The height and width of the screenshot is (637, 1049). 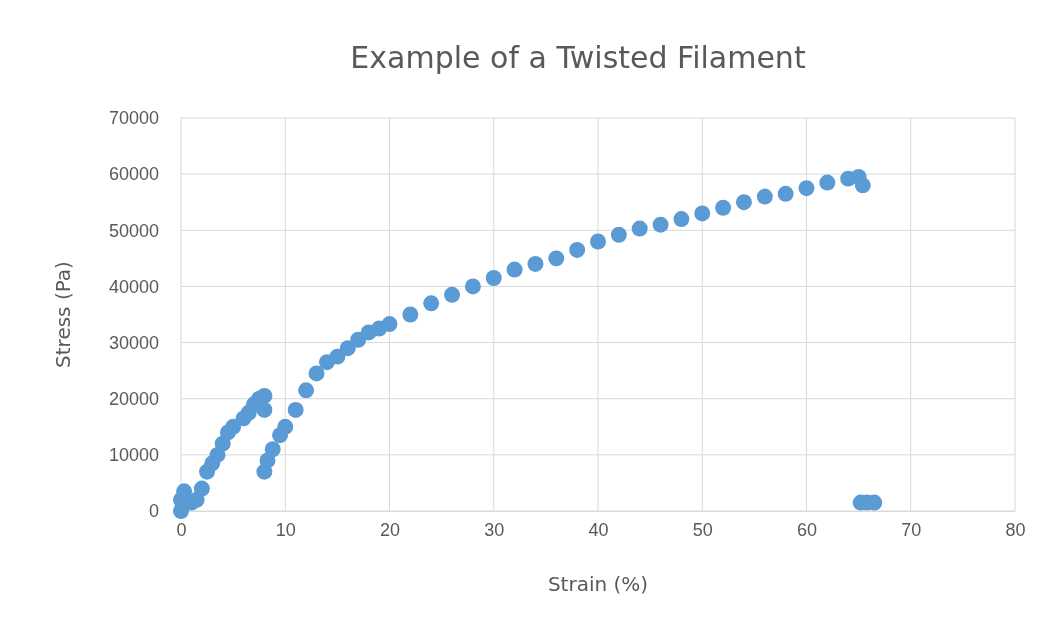 I want to click on y-tick-label: 60000, so click(x=133, y=174).